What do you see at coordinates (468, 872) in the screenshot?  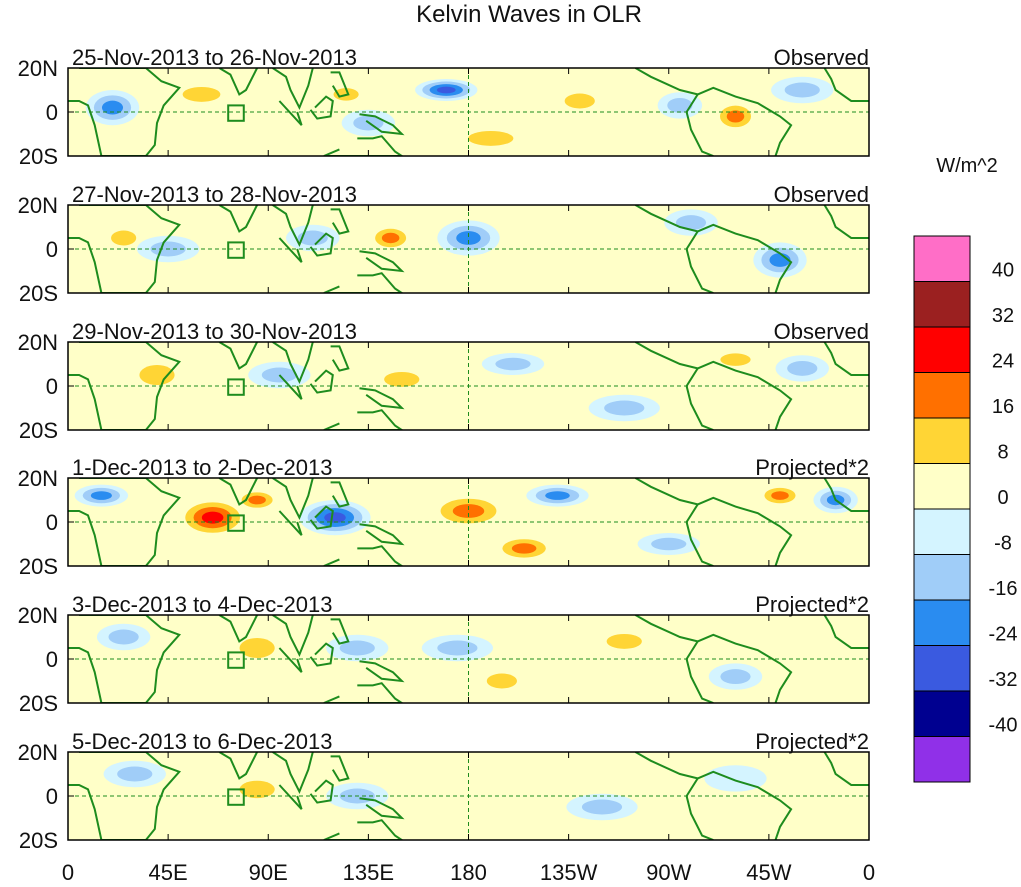 I see `x-tick-label: 180` at bounding box center [468, 872].